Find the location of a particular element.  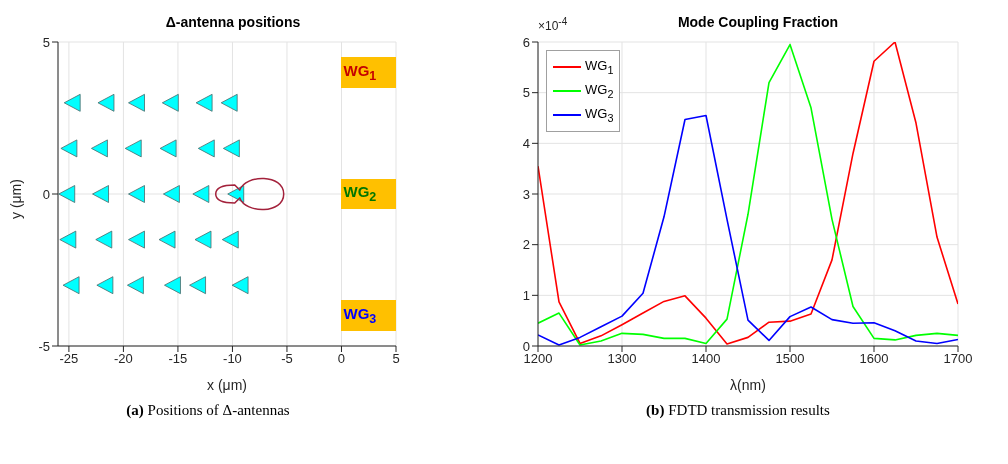

text: (a) Positions of Δ-antennas is located at coordinates (208, 410).